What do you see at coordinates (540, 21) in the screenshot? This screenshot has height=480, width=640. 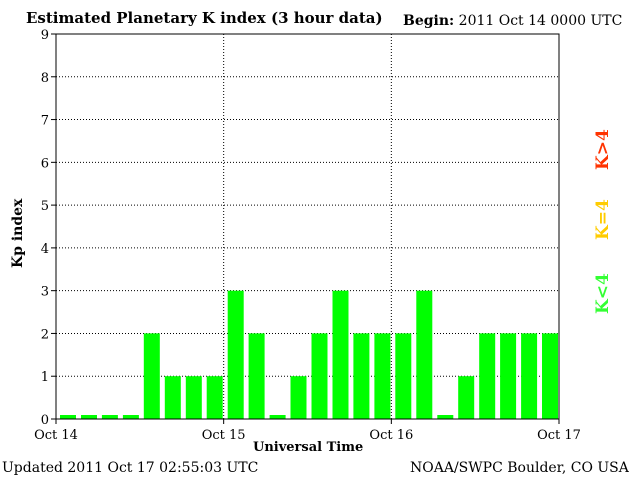 I see `begin-value: 2011 Oct 14 0000 UTC` at bounding box center [540, 21].